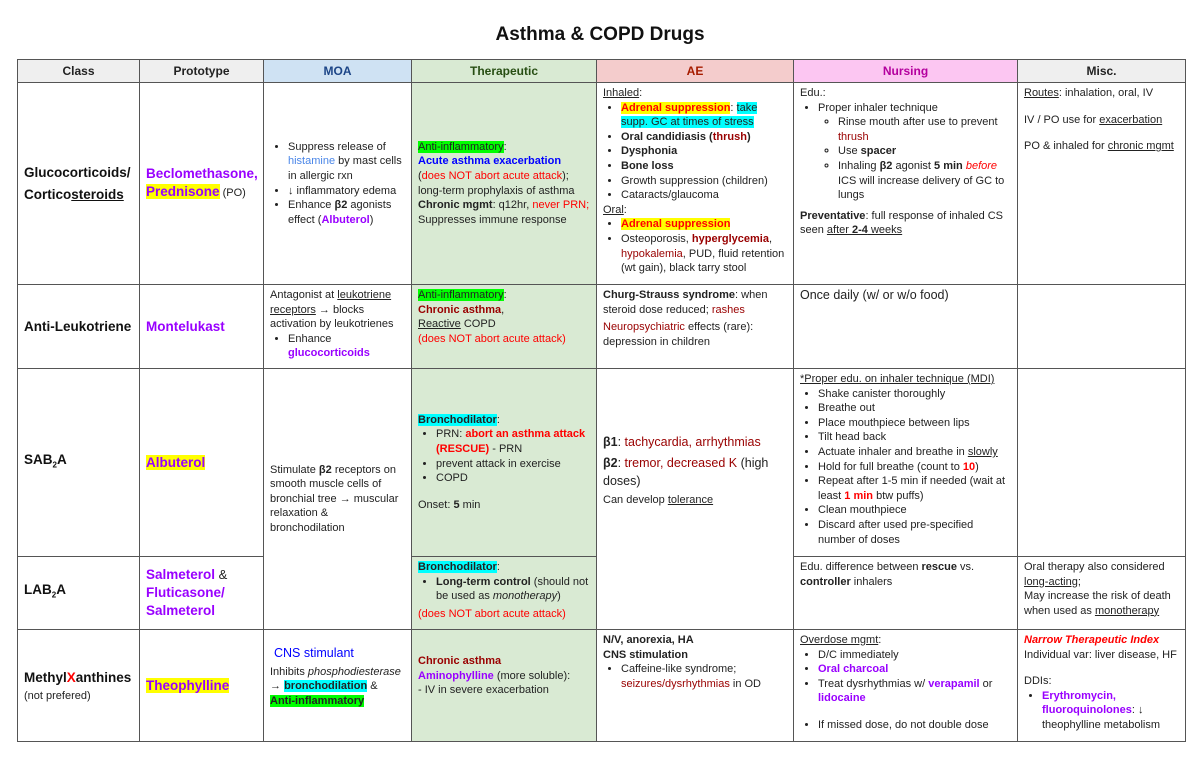 This screenshot has width=1200, height=776. I want to click on header-prototype: Prototype, so click(201, 71).